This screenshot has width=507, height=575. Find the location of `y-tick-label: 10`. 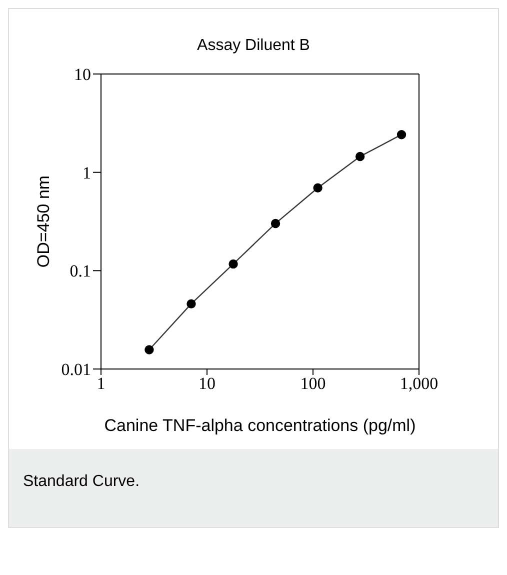

y-tick-label: 10 is located at coordinates (82, 74).